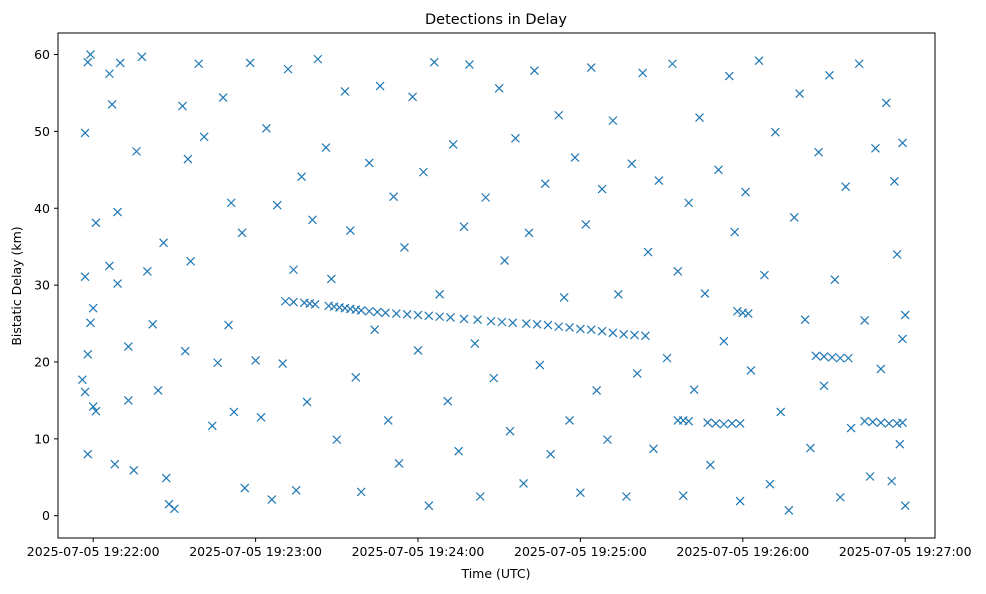 Image resolution: width=986 pixels, height=594 pixels. What do you see at coordinates (496, 20) in the screenshot?
I see `chart-title: Detections in Delay` at bounding box center [496, 20].